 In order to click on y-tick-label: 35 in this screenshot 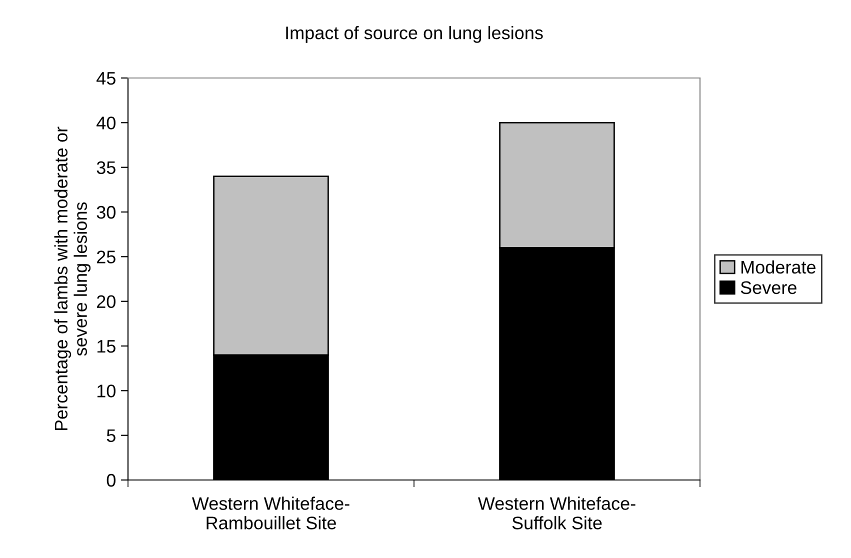, I will do `click(106, 167)`.